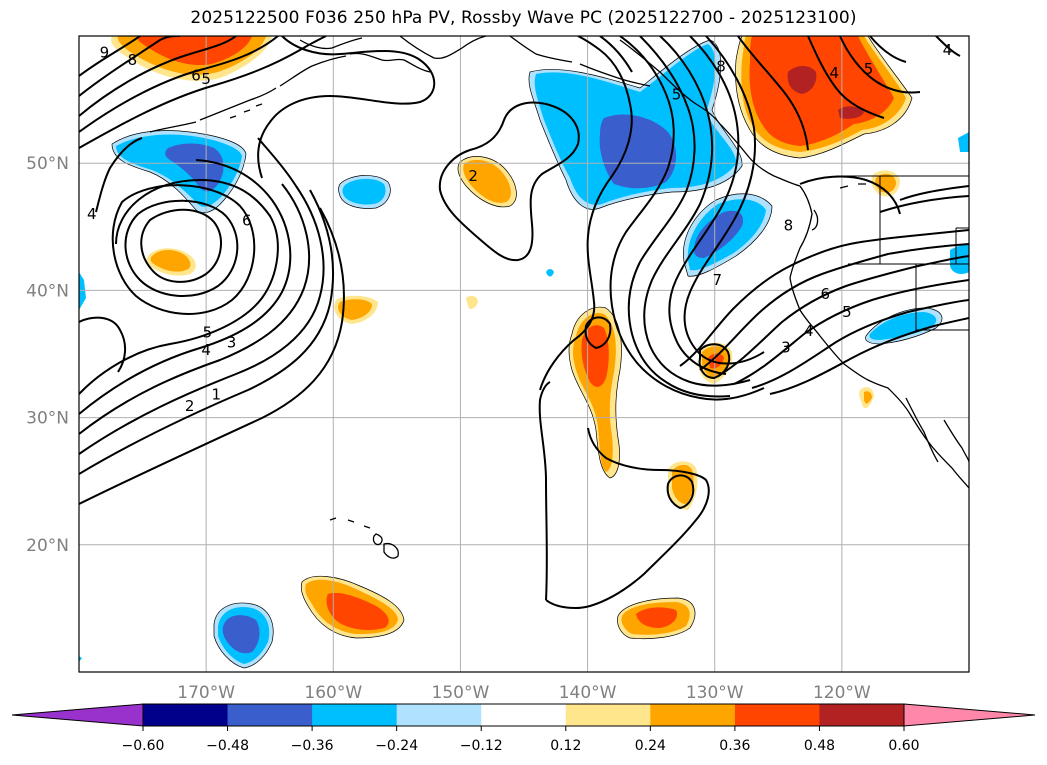 This screenshot has height=765, width=1047. Describe the element at coordinates (312, 746) in the screenshot. I see `colorbar-tick-label: −0.36` at that location.